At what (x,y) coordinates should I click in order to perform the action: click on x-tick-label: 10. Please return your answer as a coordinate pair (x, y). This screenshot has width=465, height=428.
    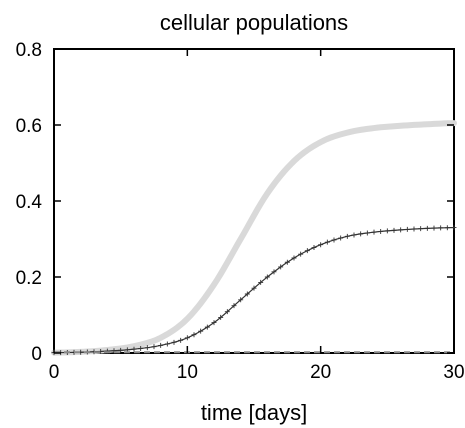
    Looking at the image, I should click on (187, 372).